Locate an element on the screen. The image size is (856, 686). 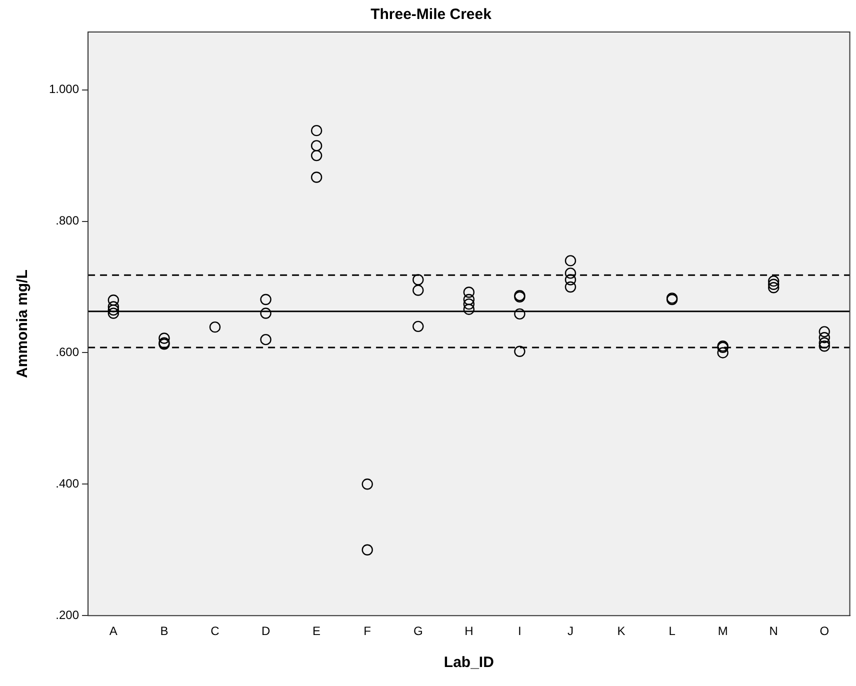
x-tick-label: J is located at coordinates (570, 631).